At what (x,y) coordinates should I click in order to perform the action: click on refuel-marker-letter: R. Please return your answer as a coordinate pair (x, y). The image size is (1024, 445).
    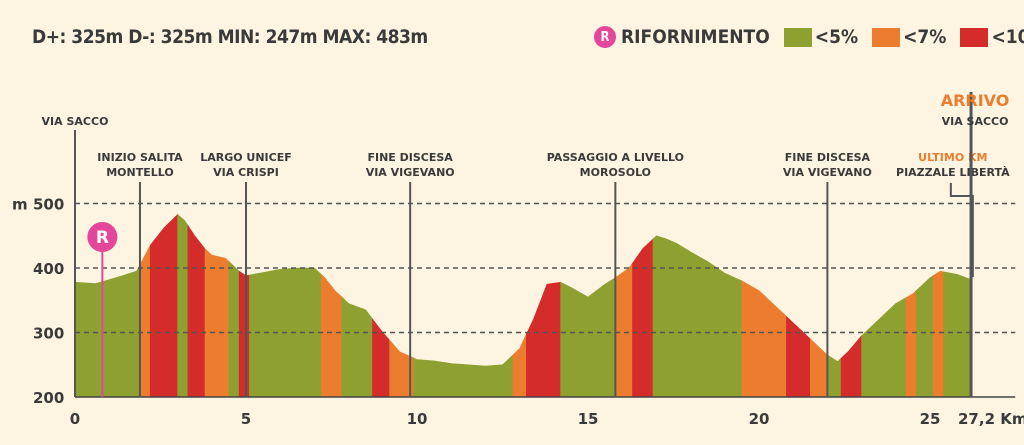
    Looking at the image, I should click on (102, 238).